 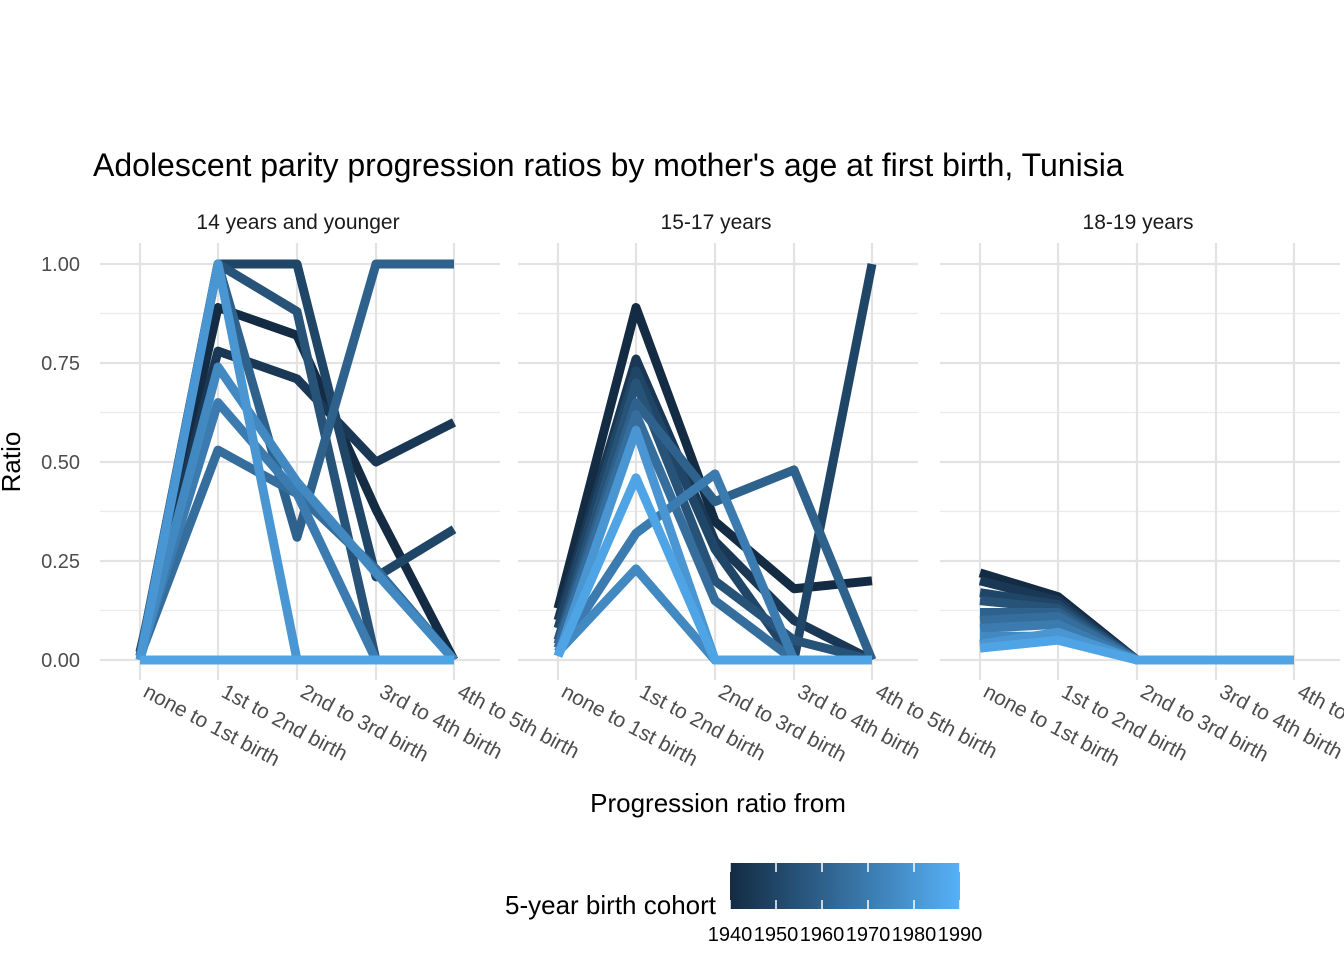 What do you see at coordinates (960, 935) in the screenshot?
I see `legend-tick-label: 1990` at bounding box center [960, 935].